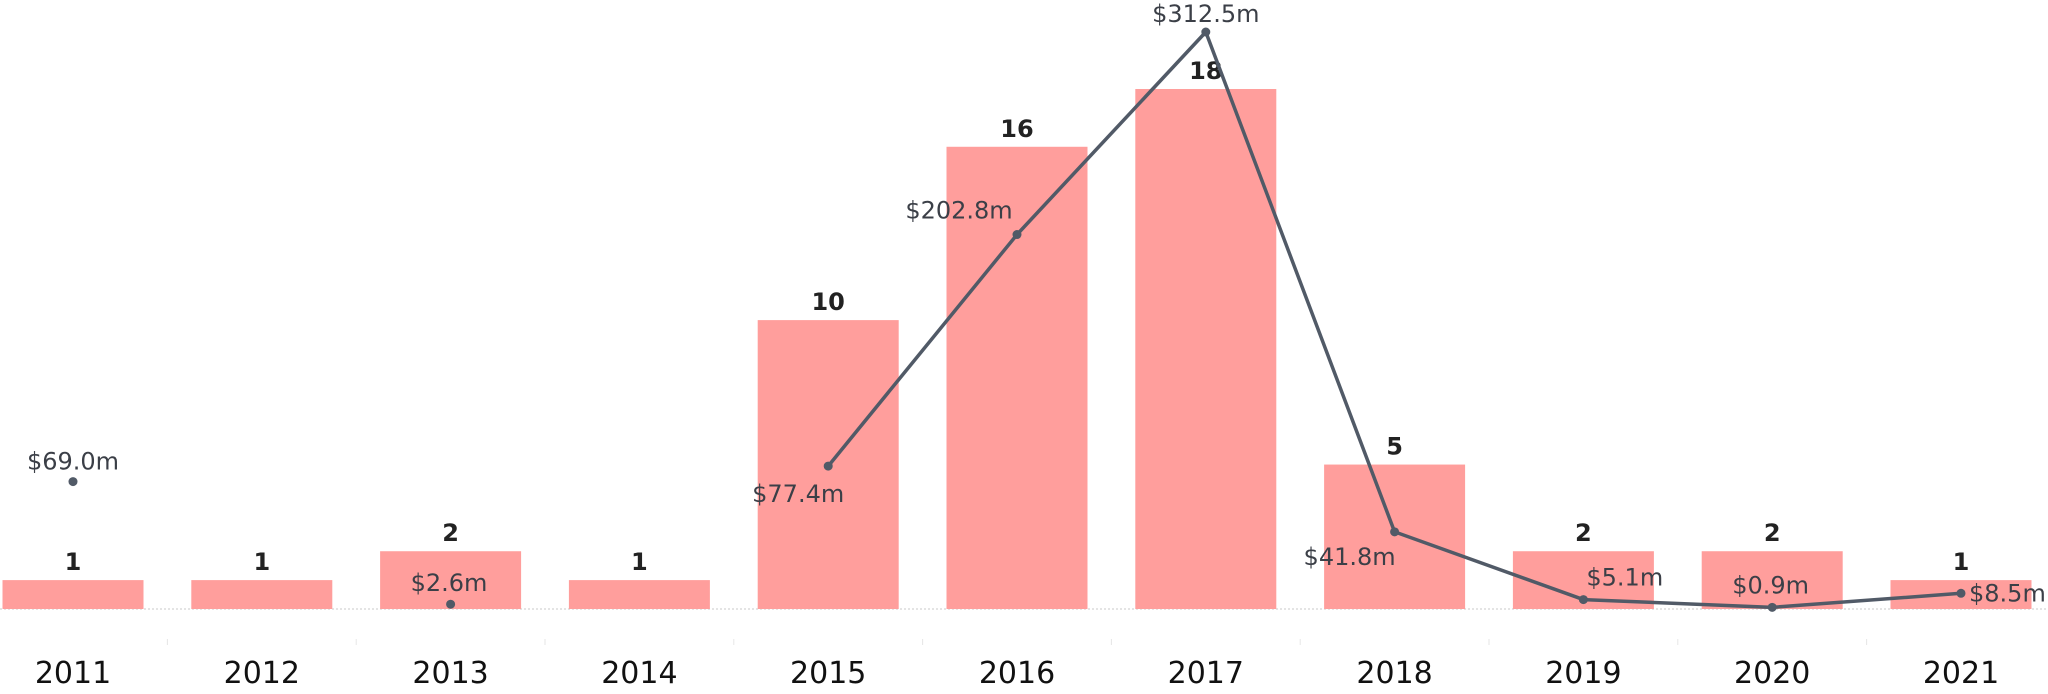 The height and width of the screenshot is (694, 2048). Describe the element at coordinates (73, 462) in the screenshot. I see `amount-label-2011: $69.0m` at that location.